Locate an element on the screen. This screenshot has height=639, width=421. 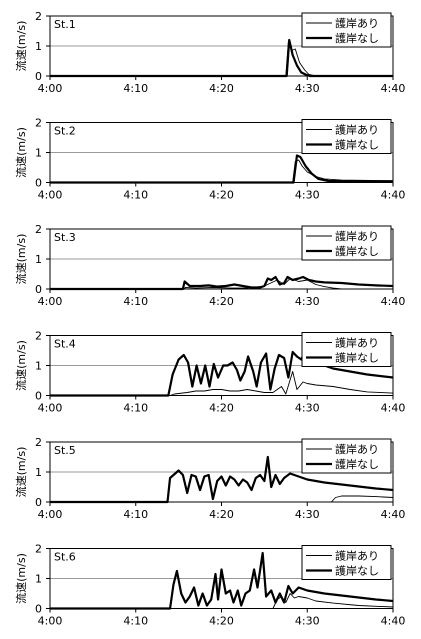
station-label: St.6 is located at coordinates (65, 557).